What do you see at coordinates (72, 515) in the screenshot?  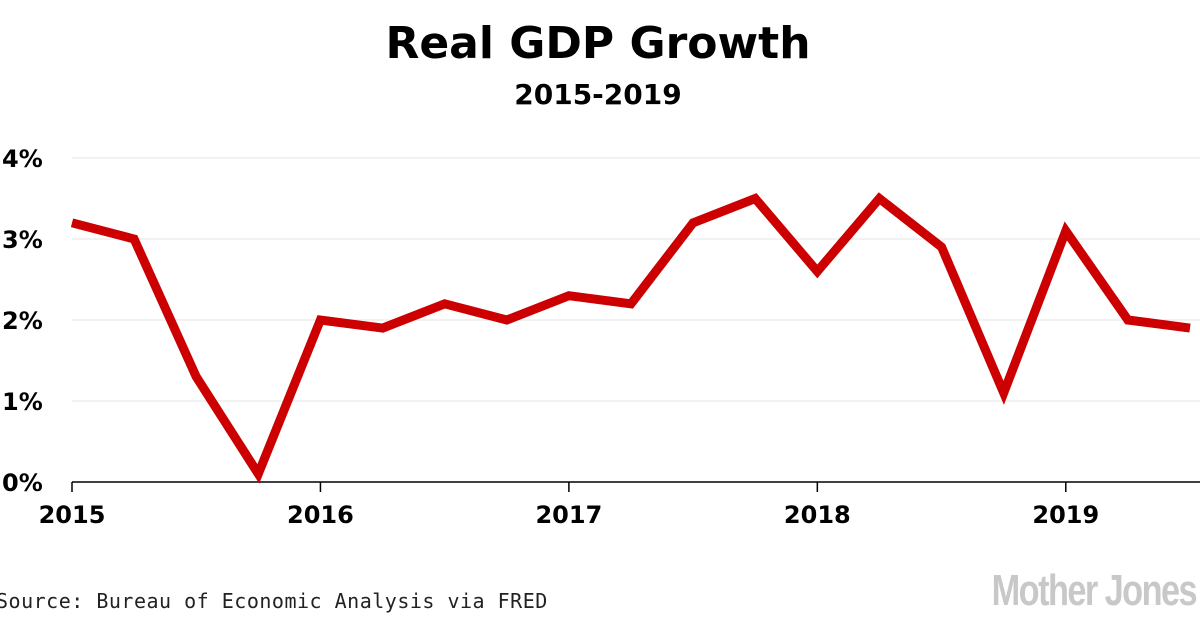 I see `x-tick-label: 2015` at bounding box center [72, 515].